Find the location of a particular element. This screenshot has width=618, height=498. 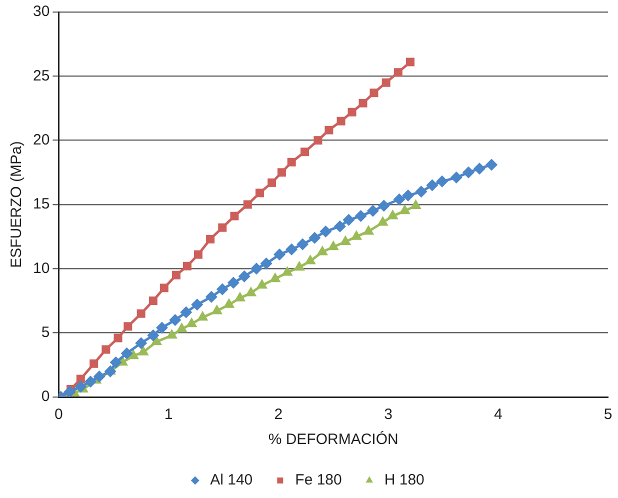

x-axis-title: % DEFORMACIÓN is located at coordinates (333, 439).